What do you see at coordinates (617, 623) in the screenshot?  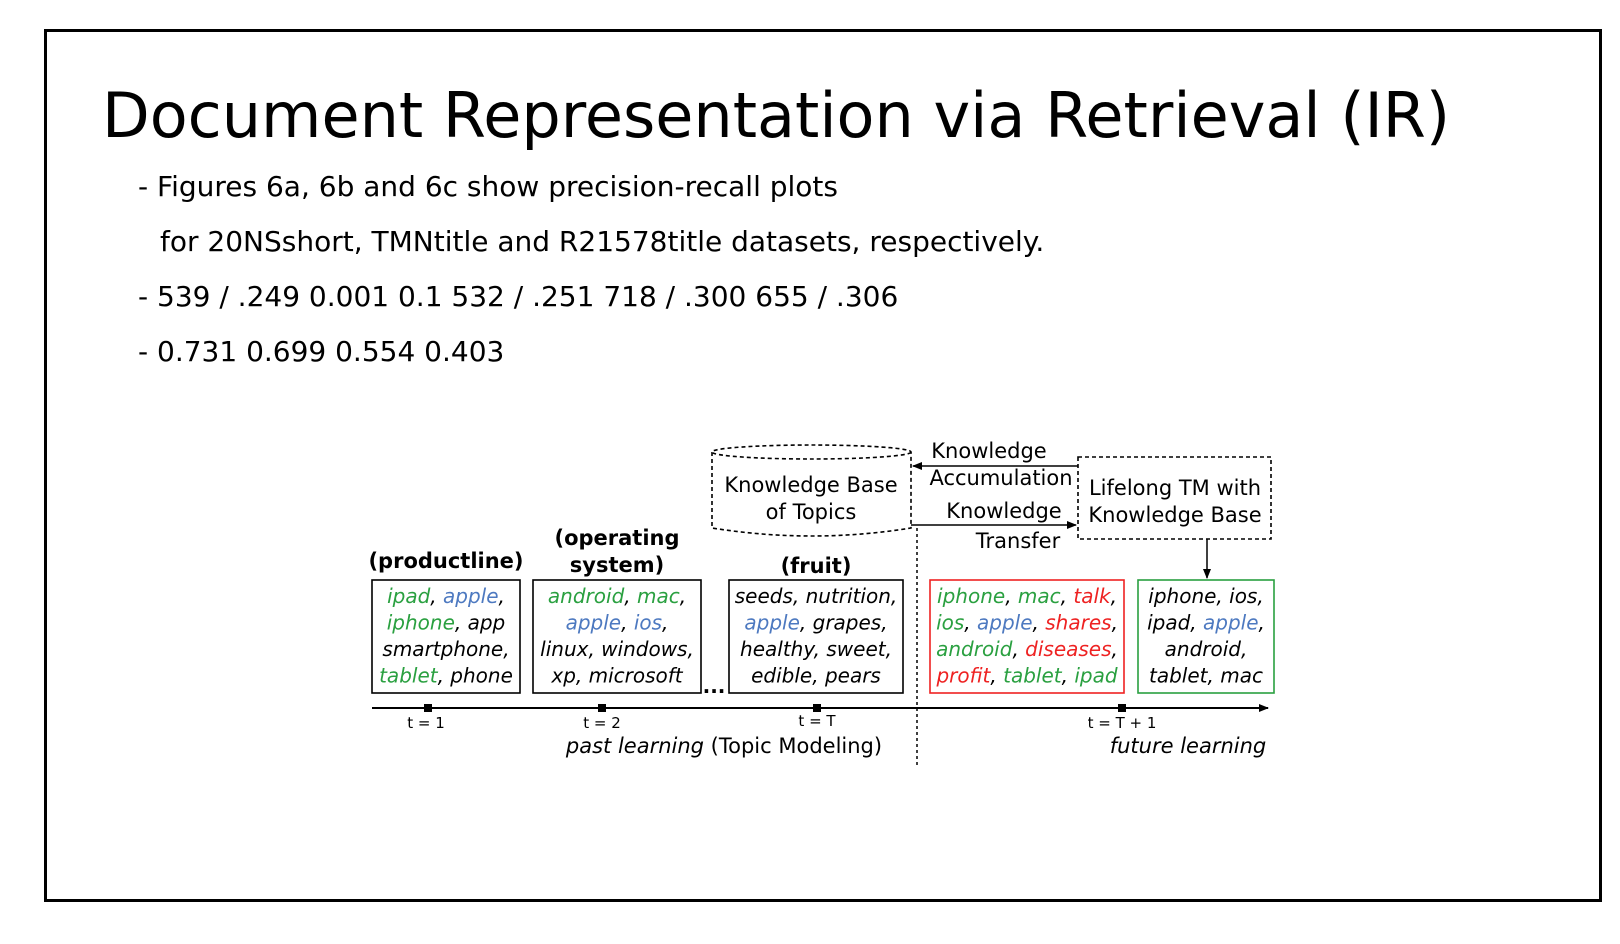 I see `topic-word-line: apple, ios,` at bounding box center [617, 623].